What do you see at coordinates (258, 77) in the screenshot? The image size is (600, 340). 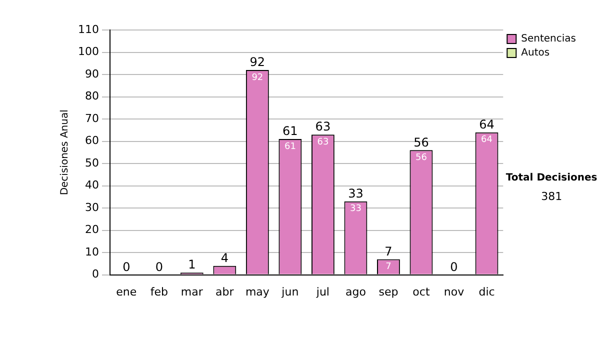 I see `data-label: 92` at bounding box center [258, 77].